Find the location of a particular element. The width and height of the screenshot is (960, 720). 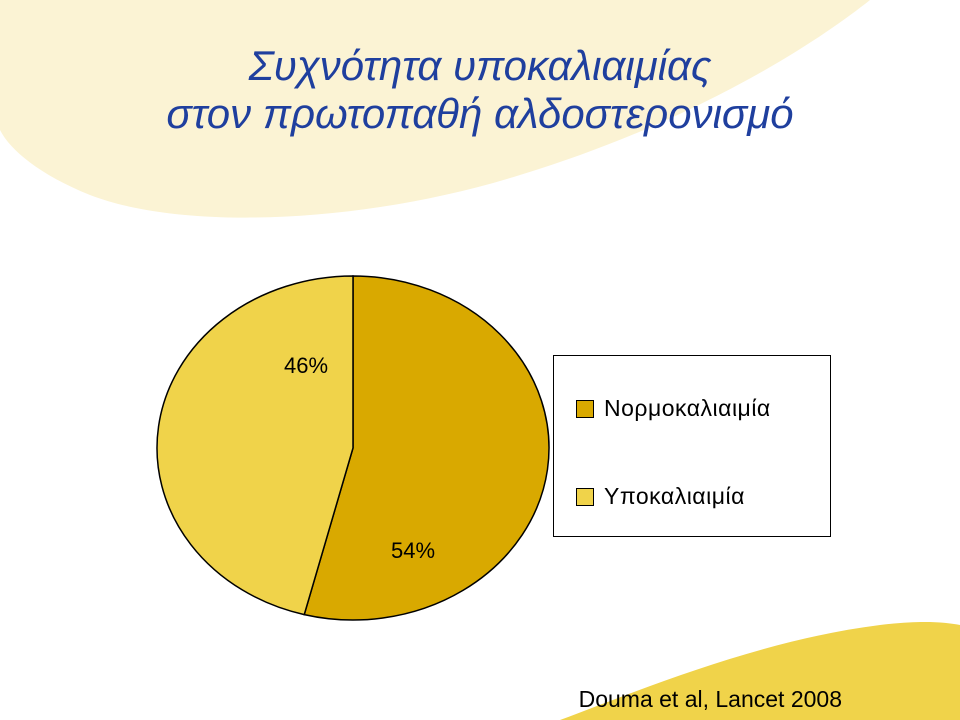

legend-label-hypokalemia: Υποκαλιαιμία is located at coordinates (674, 496).